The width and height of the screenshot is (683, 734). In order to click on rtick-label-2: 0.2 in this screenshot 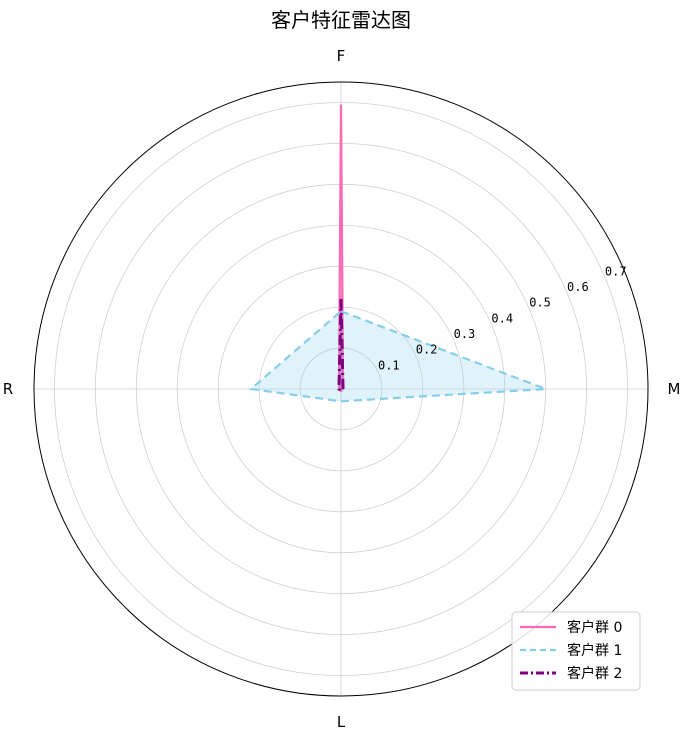, I will do `click(427, 350)`.